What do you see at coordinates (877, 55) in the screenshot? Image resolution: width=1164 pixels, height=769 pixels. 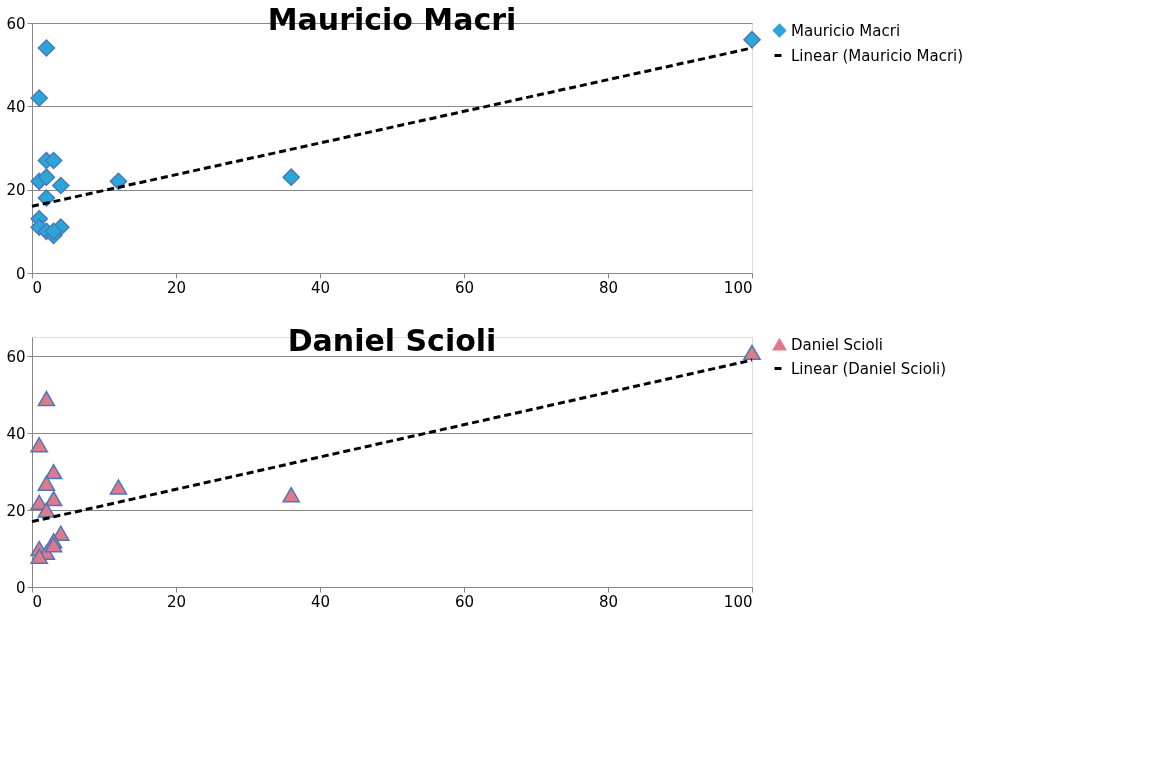 I see `legend-label: Linear (Mauricio Macri)` at bounding box center [877, 55].